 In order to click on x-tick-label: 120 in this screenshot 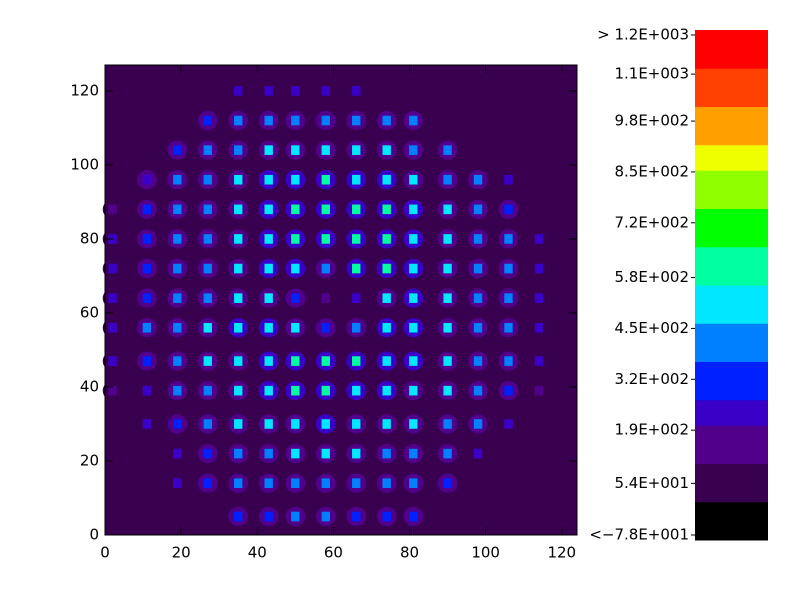, I will do `click(561, 553)`.